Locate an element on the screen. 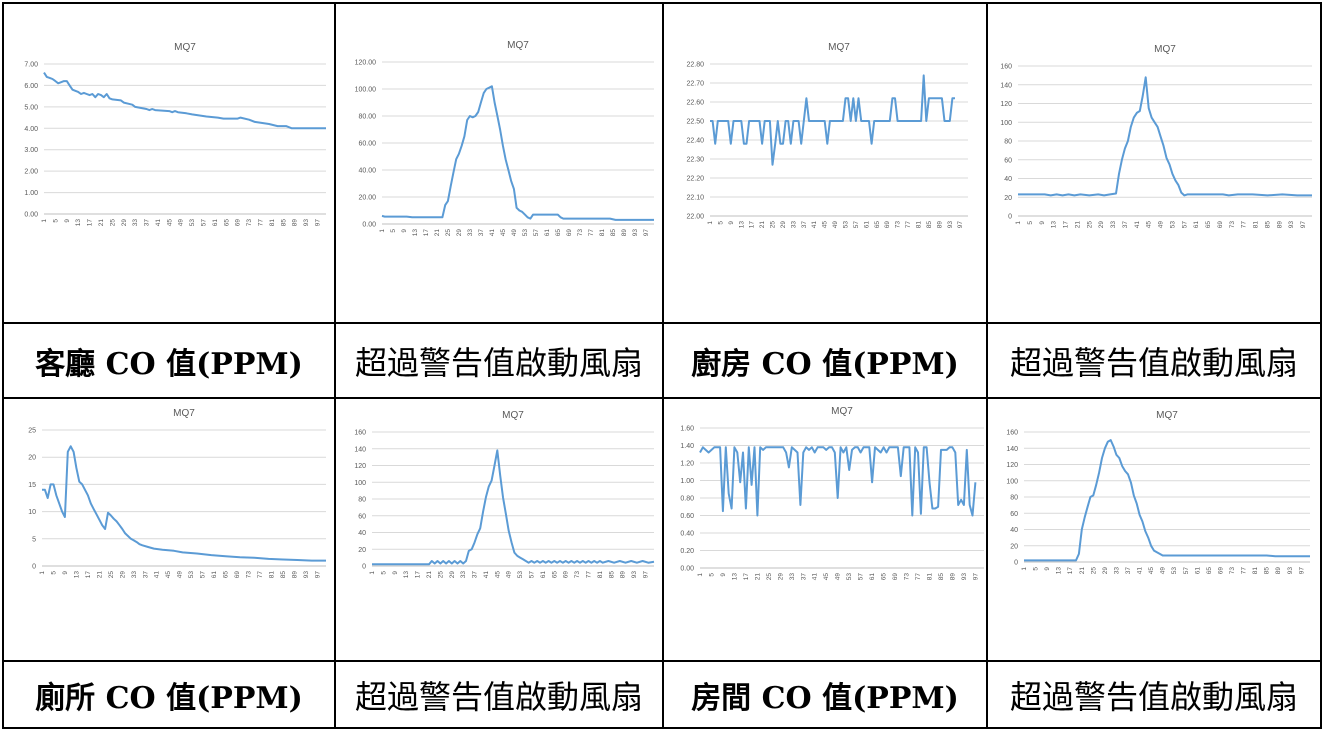 The width and height of the screenshot is (1324, 731). y-tick-label: 100.00 is located at coordinates (366, 90).